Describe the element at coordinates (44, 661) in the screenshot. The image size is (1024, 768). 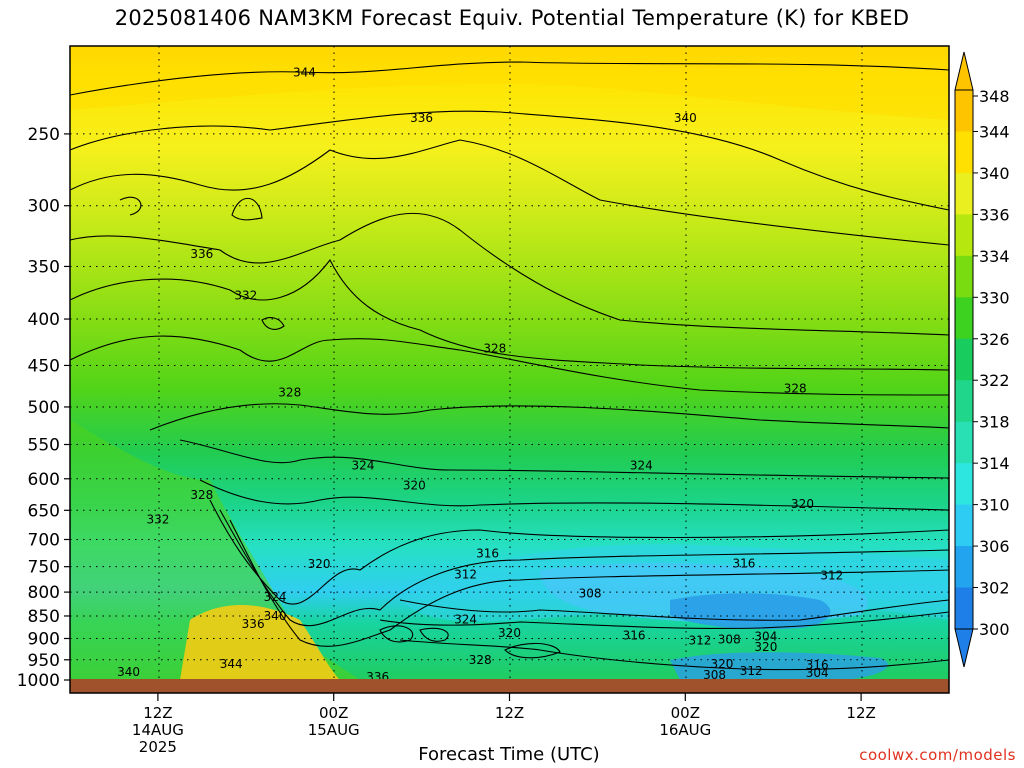
I see `y-tick-label: 950` at that location.